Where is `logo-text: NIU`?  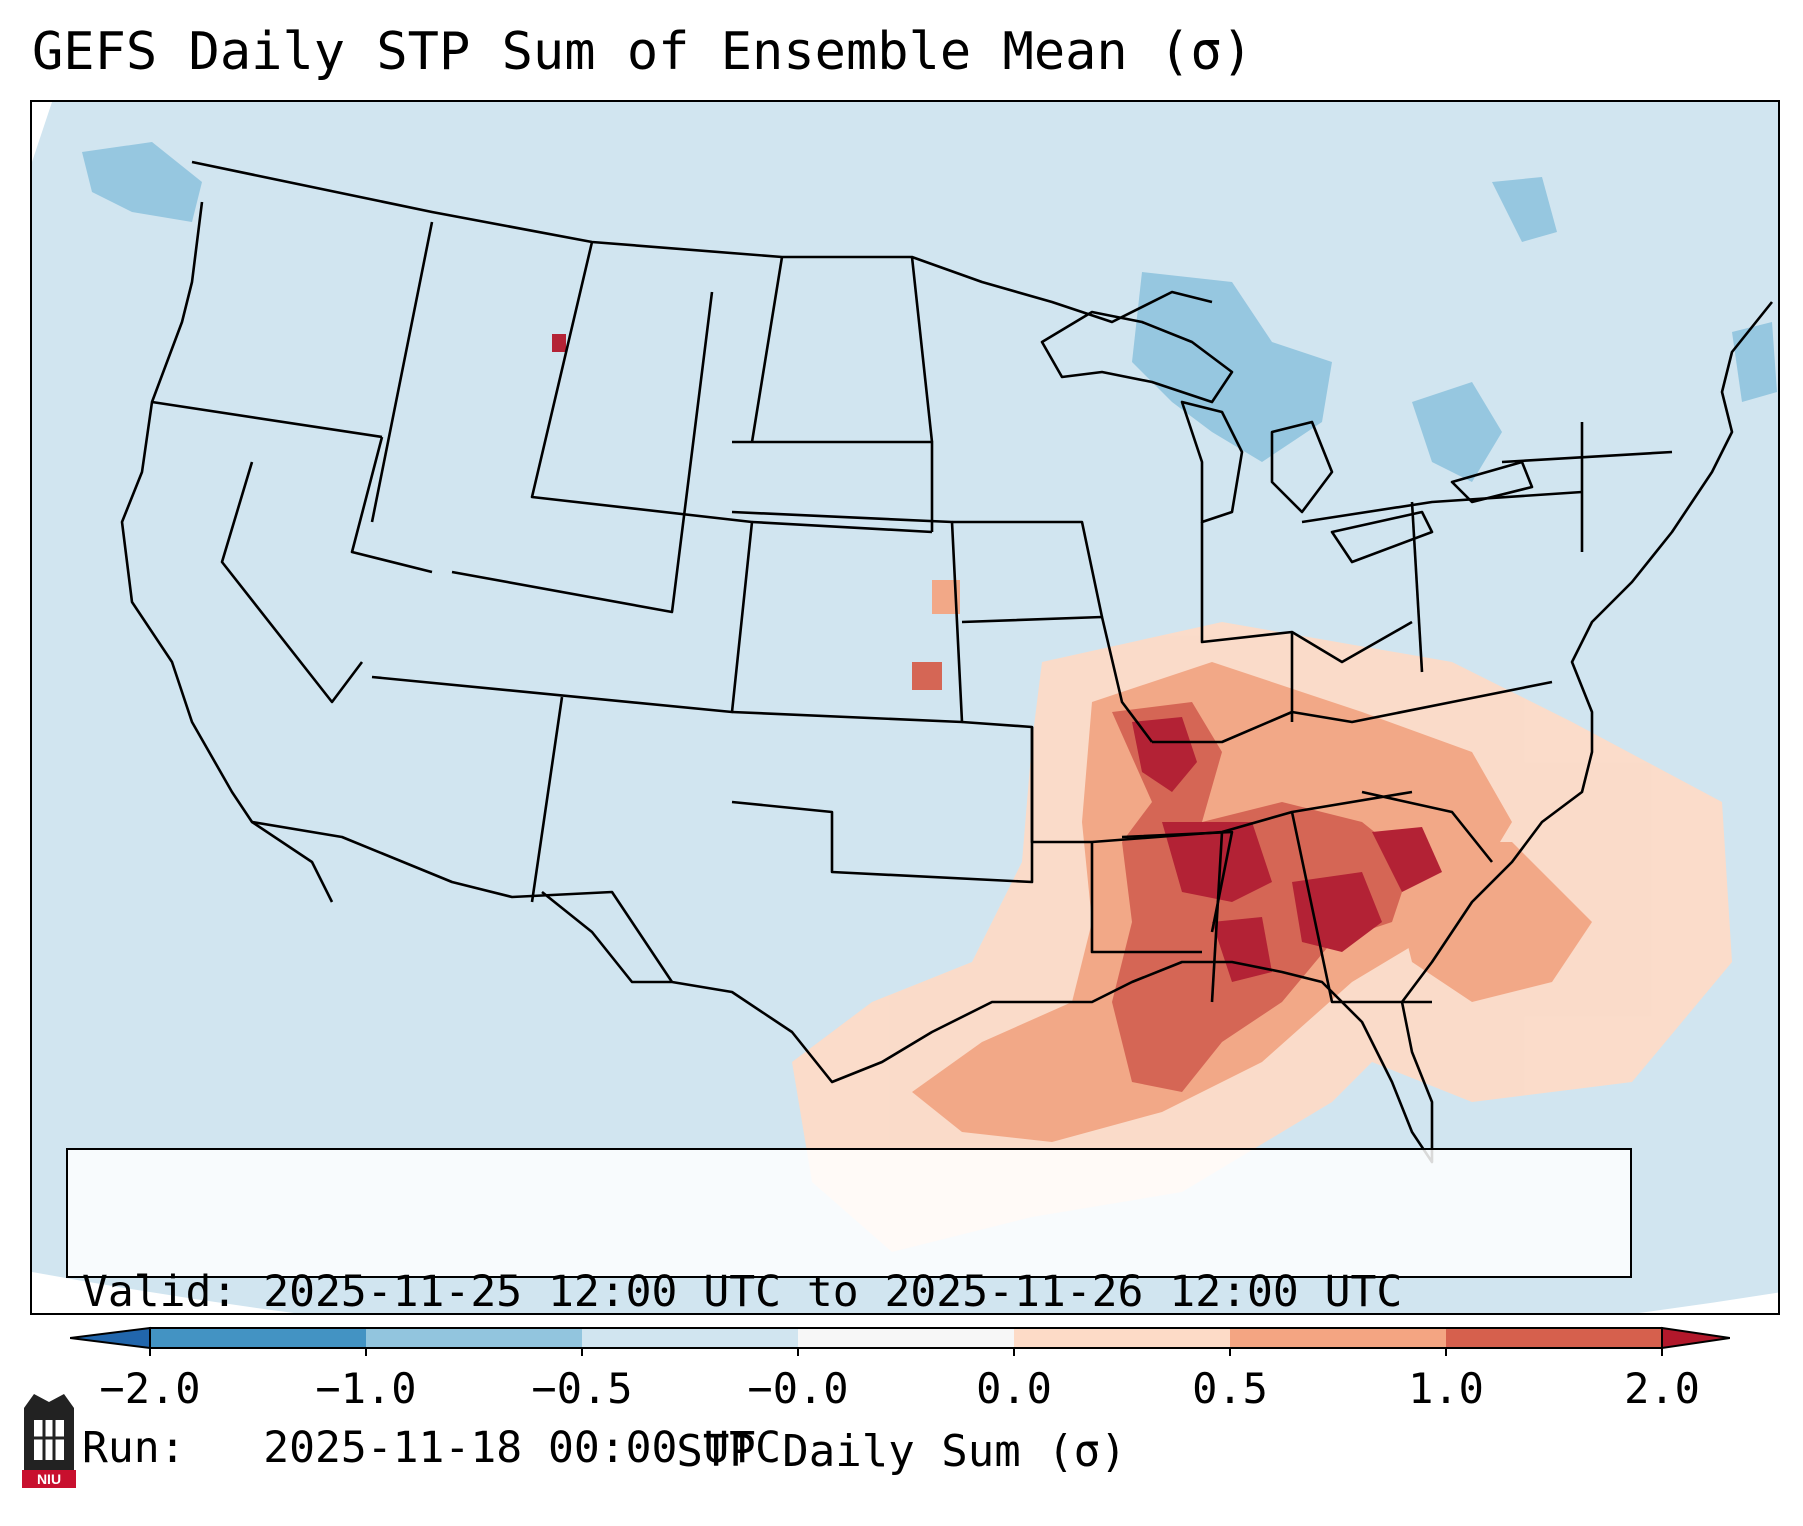
logo-text: NIU is located at coordinates (49, 1479).